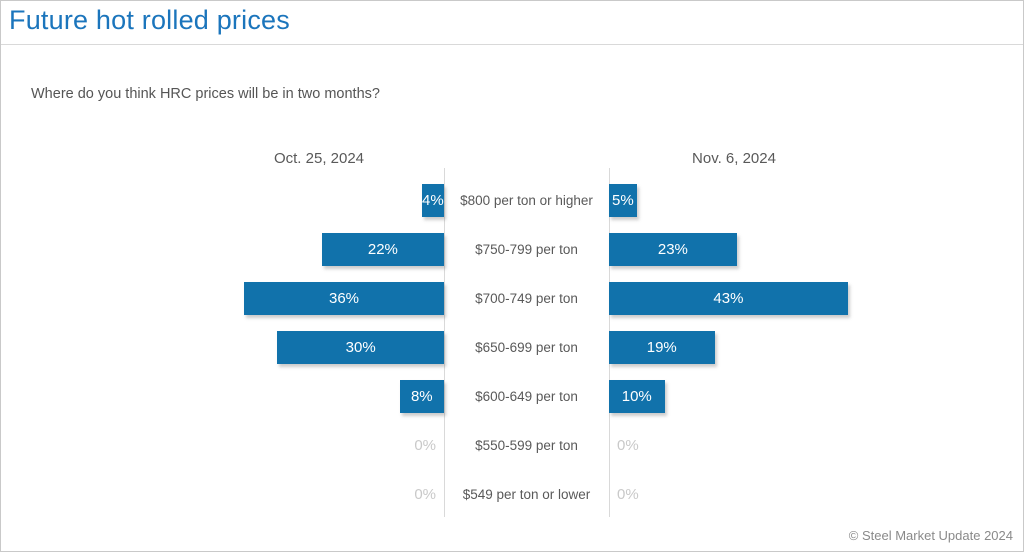 Image resolution: width=1024 pixels, height=552 pixels. I want to click on page-title: Future hot rolled prices, so click(149, 20).